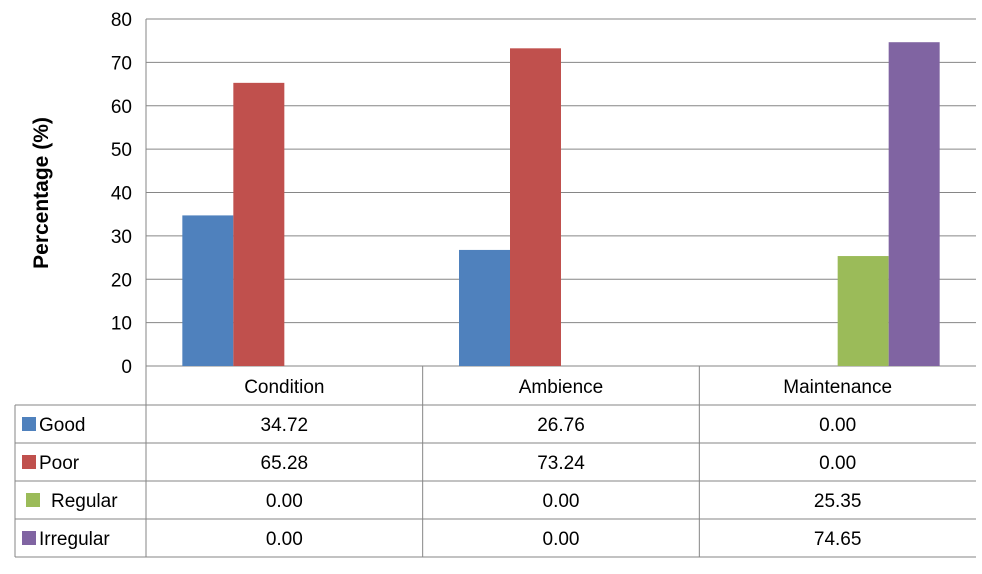 The image size is (982, 574). Describe the element at coordinates (62, 425) in the screenshot. I see `legend-label: Good` at that location.